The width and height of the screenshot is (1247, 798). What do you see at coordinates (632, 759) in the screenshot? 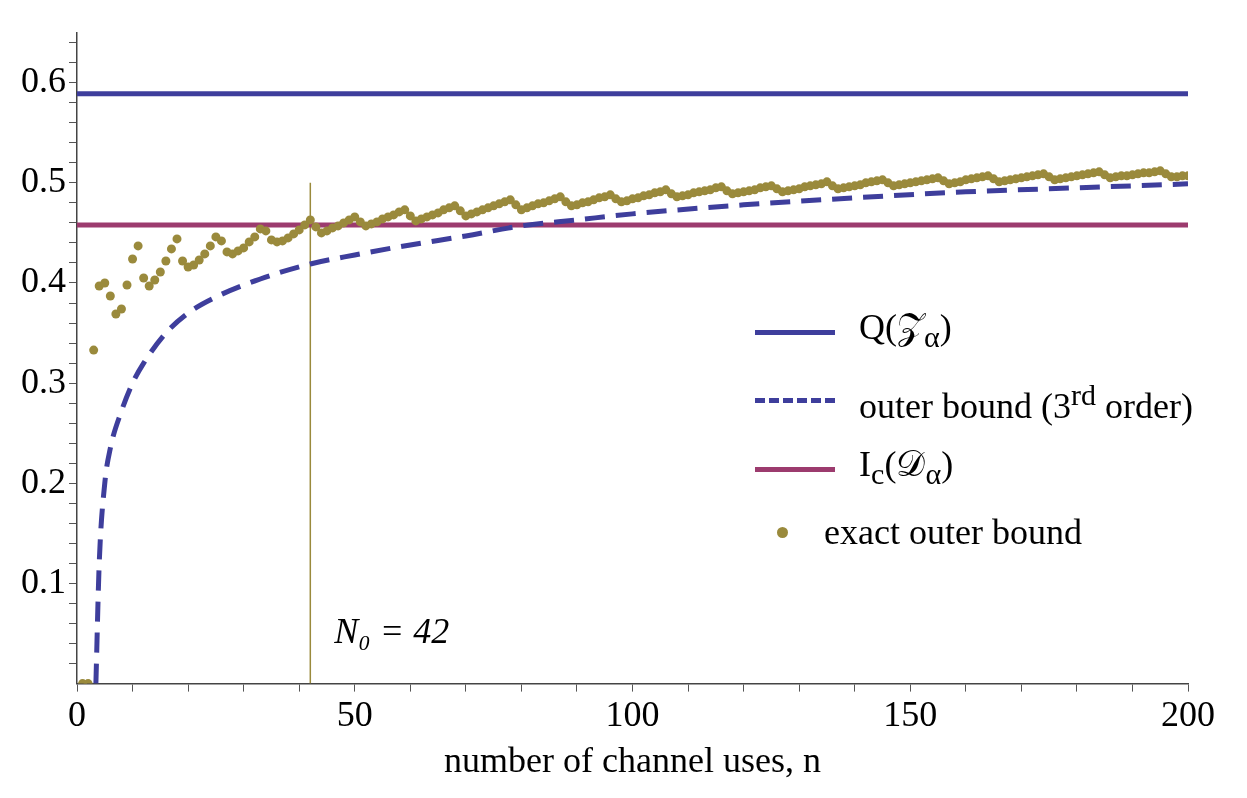
I see `x-axis-title: number of channel uses, n` at bounding box center [632, 759].